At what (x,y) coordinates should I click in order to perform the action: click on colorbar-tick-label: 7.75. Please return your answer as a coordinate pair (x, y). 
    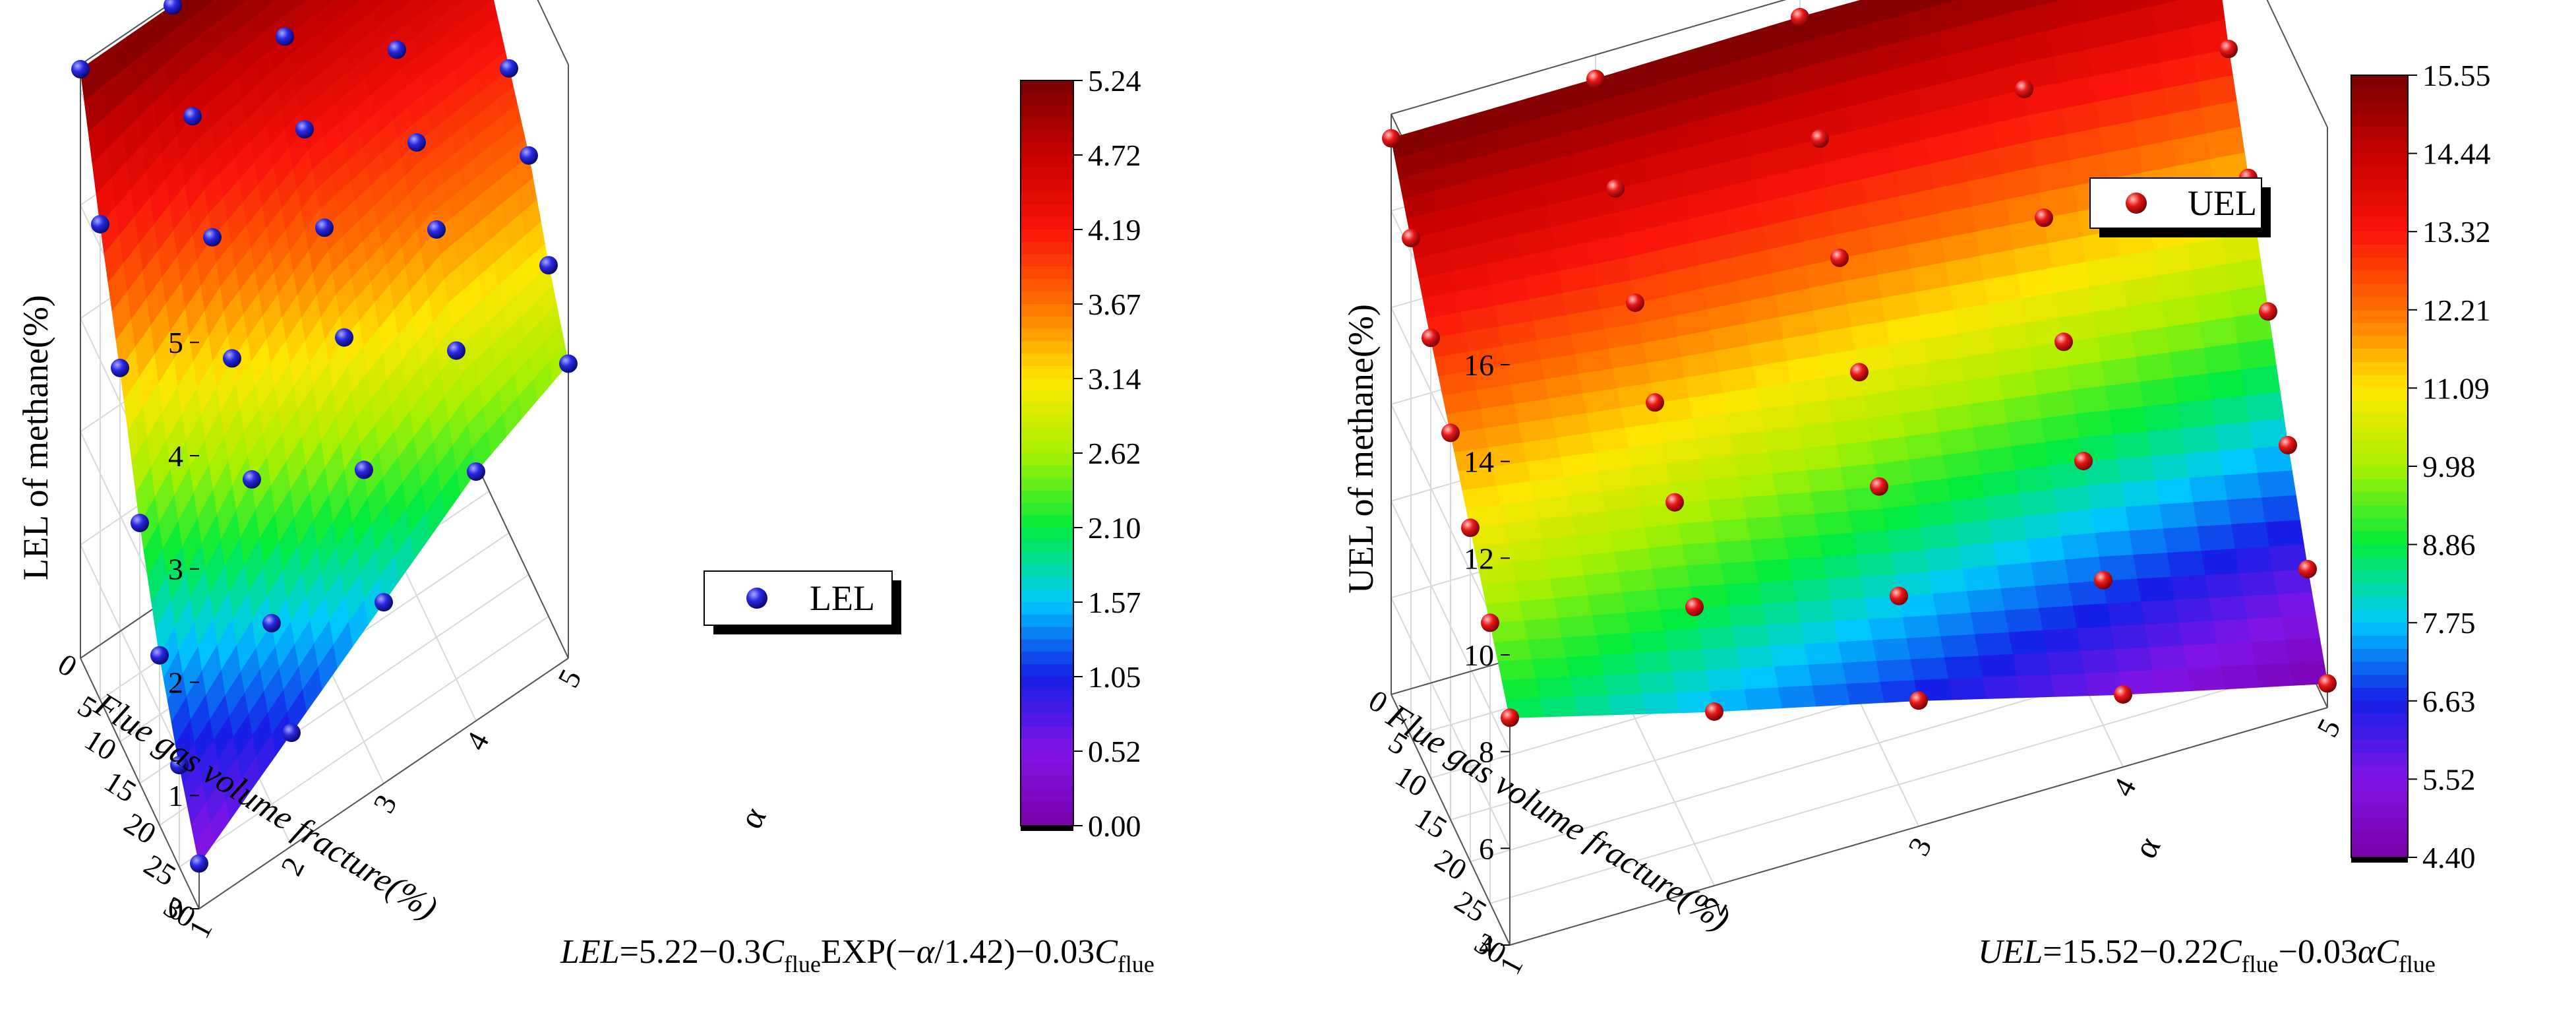
    Looking at the image, I should click on (2449, 623).